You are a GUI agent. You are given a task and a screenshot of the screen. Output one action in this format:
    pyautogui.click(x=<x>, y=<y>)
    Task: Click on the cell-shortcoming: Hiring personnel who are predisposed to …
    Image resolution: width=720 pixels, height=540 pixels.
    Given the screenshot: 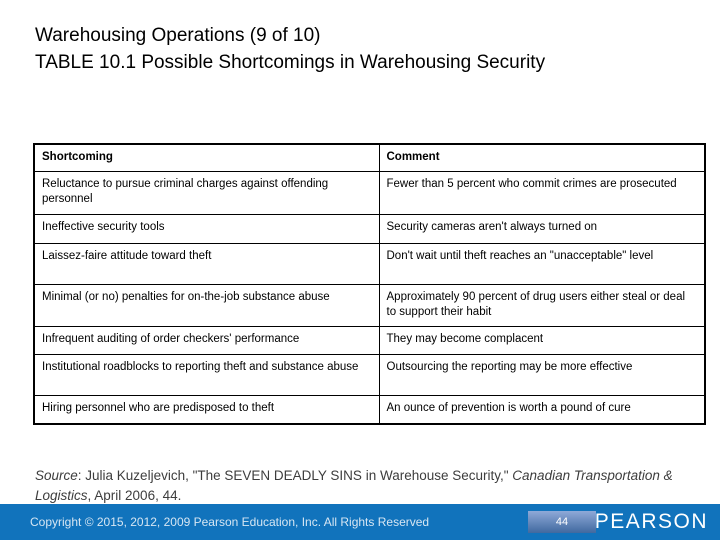 What is the action you would take?
    pyautogui.click(x=206, y=409)
    